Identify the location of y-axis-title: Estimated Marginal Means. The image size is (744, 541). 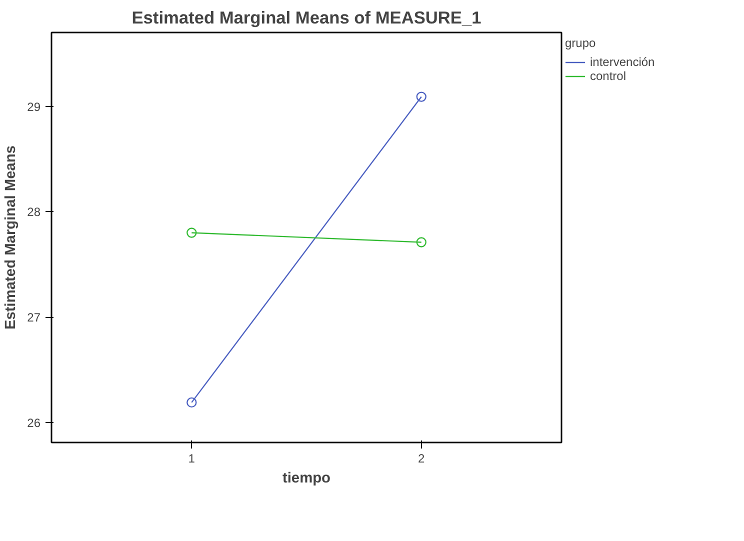
(11, 237).